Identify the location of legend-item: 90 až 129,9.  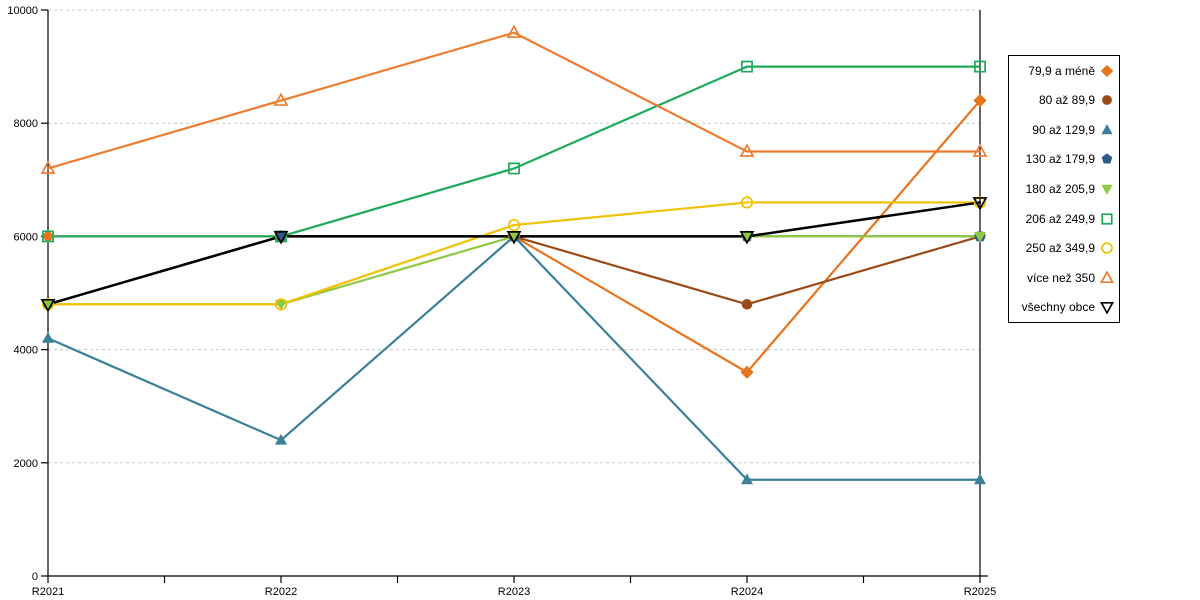
(1064, 129).